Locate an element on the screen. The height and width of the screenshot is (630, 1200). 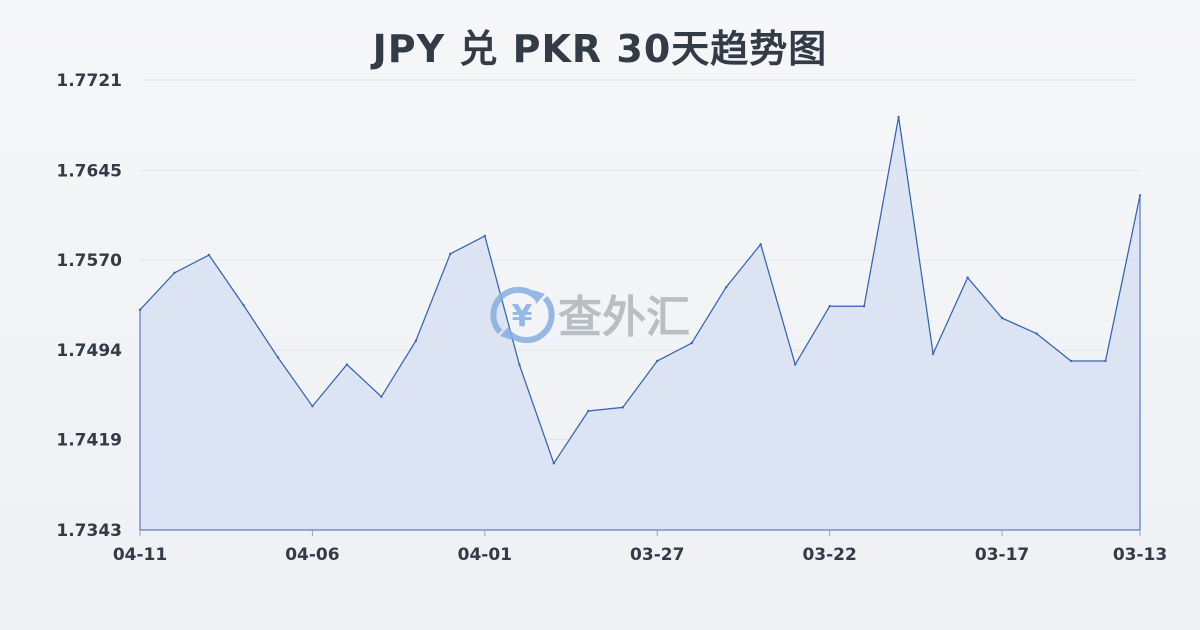
x-tick-label: 03-27 is located at coordinates (657, 555).